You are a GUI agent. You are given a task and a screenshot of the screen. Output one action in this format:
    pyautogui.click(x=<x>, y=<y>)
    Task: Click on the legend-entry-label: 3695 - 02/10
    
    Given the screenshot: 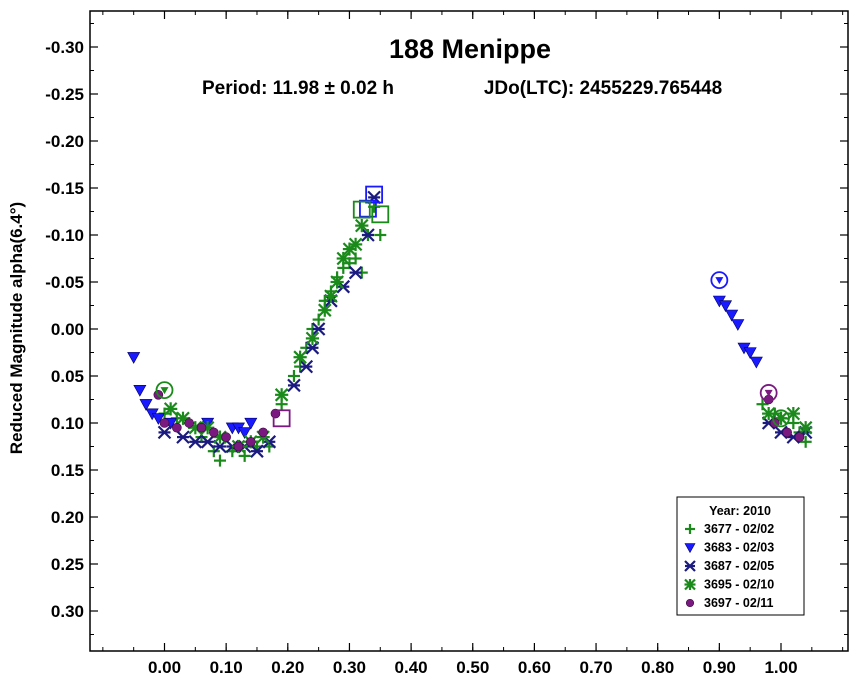 What is the action you would take?
    pyautogui.click(x=739, y=585)
    